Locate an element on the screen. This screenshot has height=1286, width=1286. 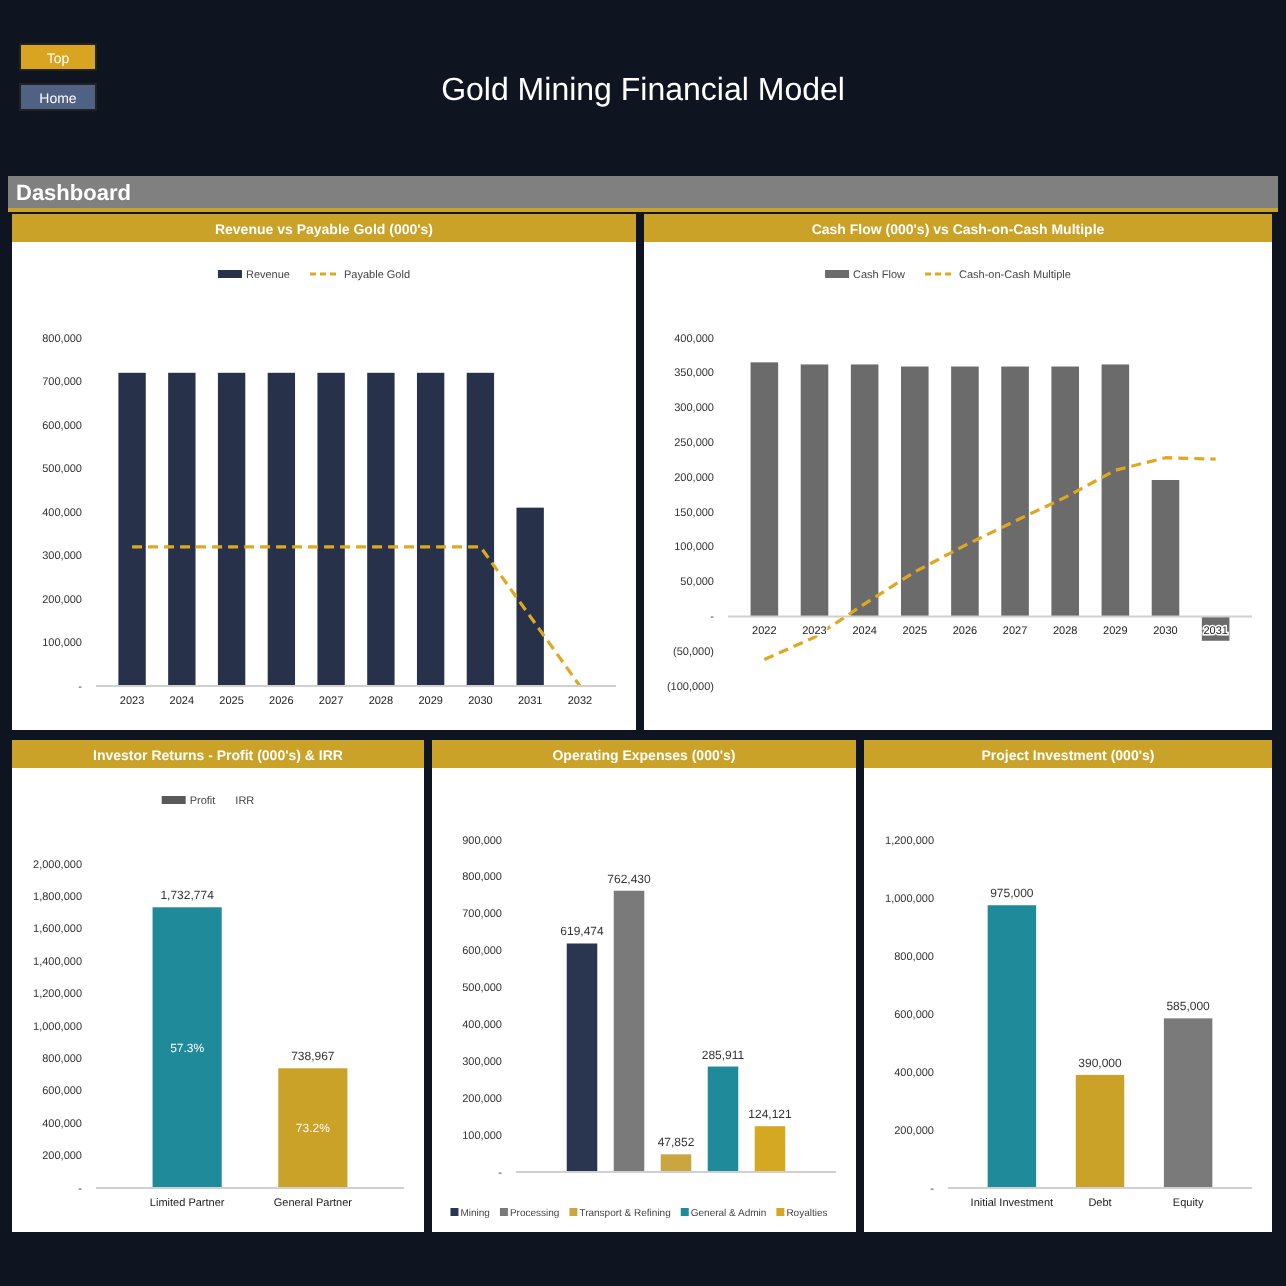
text: Gold Mining Financial Model is located at coordinates (643, 91).